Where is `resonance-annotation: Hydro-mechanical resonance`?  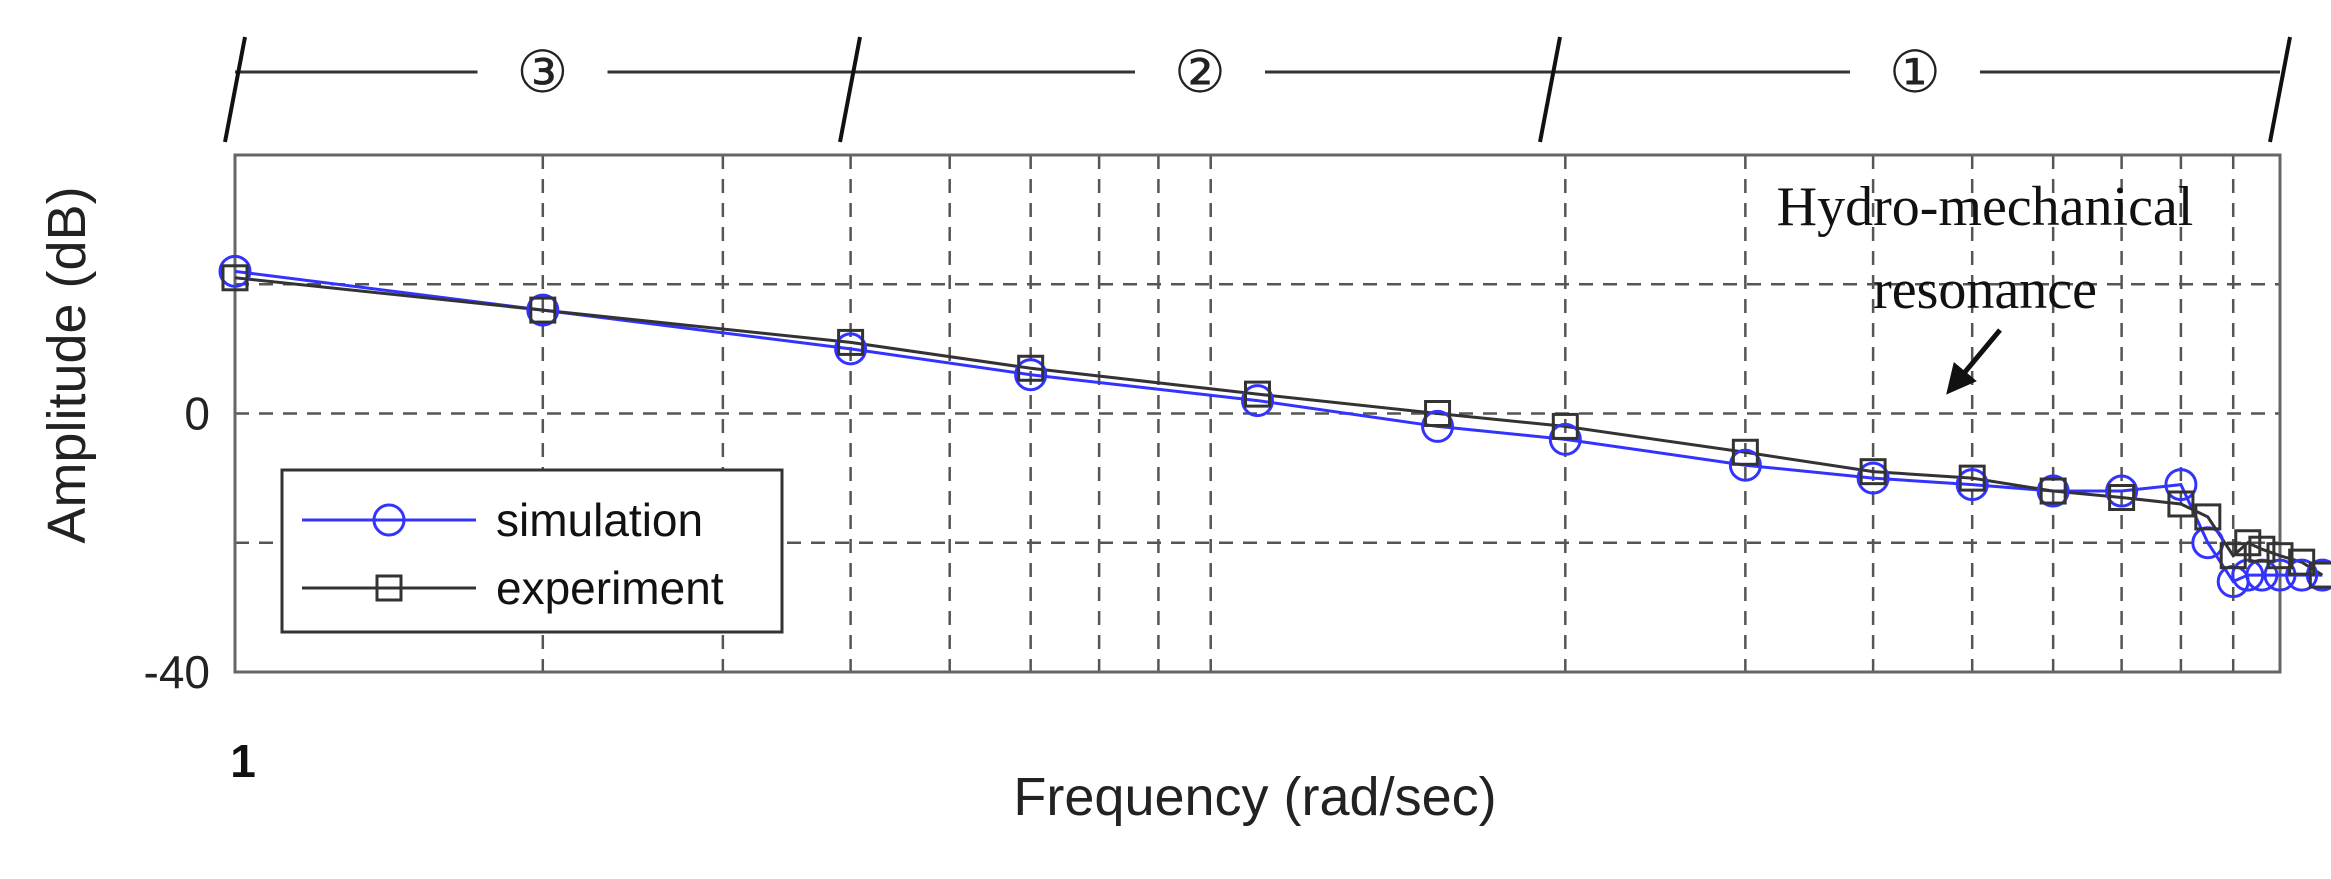 resonance-annotation: Hydro-mechanical resonance is located at coordinates (1985, 285).